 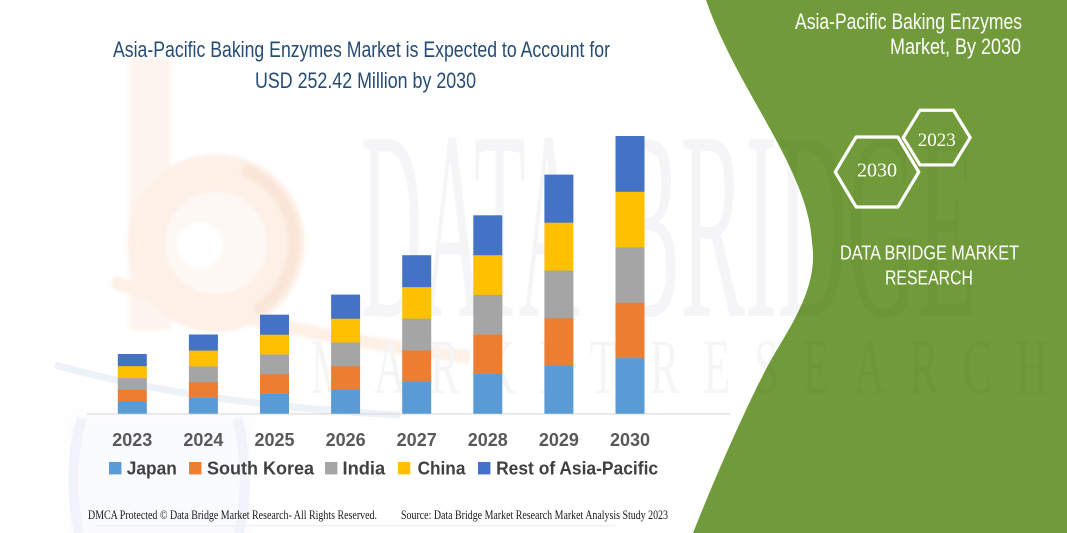 What do you see at coordinates (929, 254) in the screenshot?
I see `svg-text: DATA BRIDGE MARKET` at bounding box center [929, 254].